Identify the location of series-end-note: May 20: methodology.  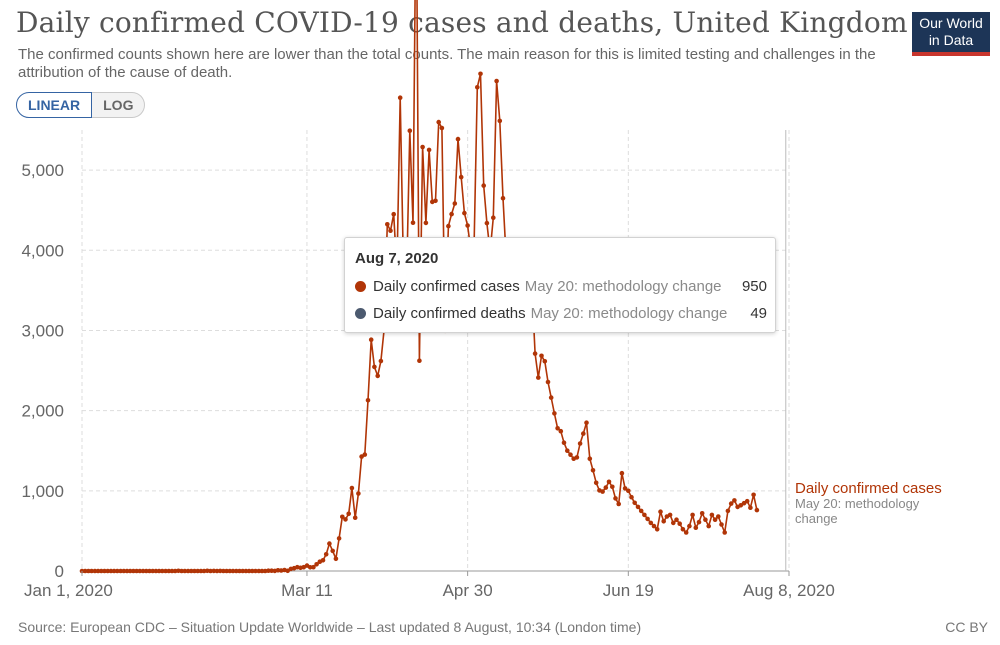
(857, 503).